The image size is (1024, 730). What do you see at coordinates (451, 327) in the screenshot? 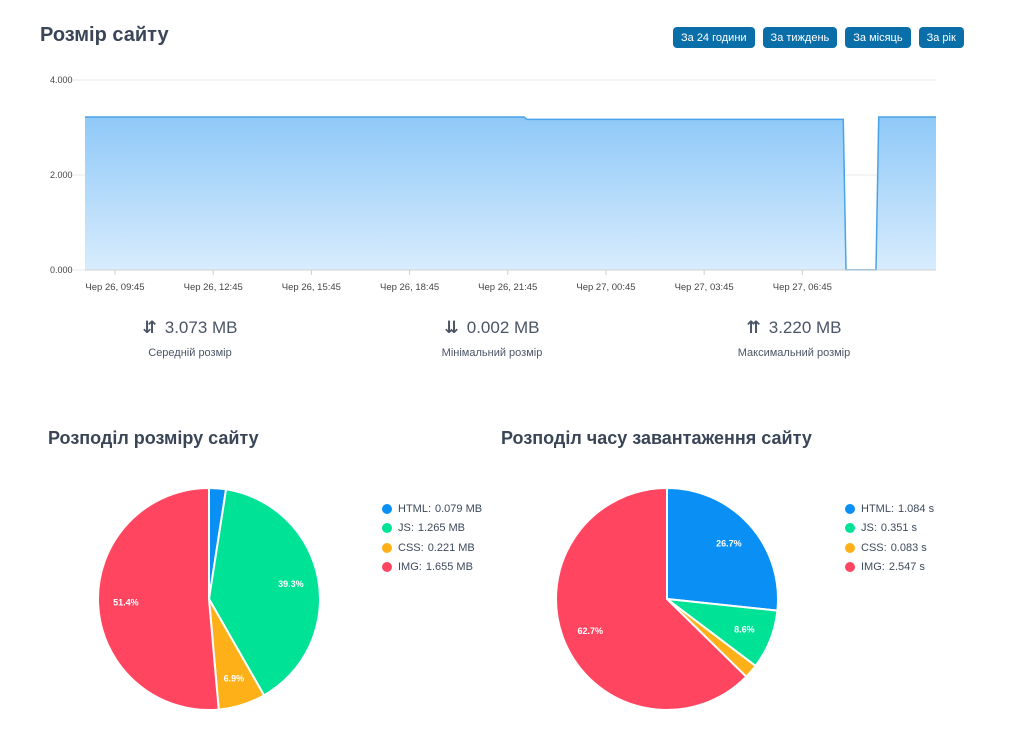
I see `min-arrows-icon: ⇊` at bounding box center [451, 327].